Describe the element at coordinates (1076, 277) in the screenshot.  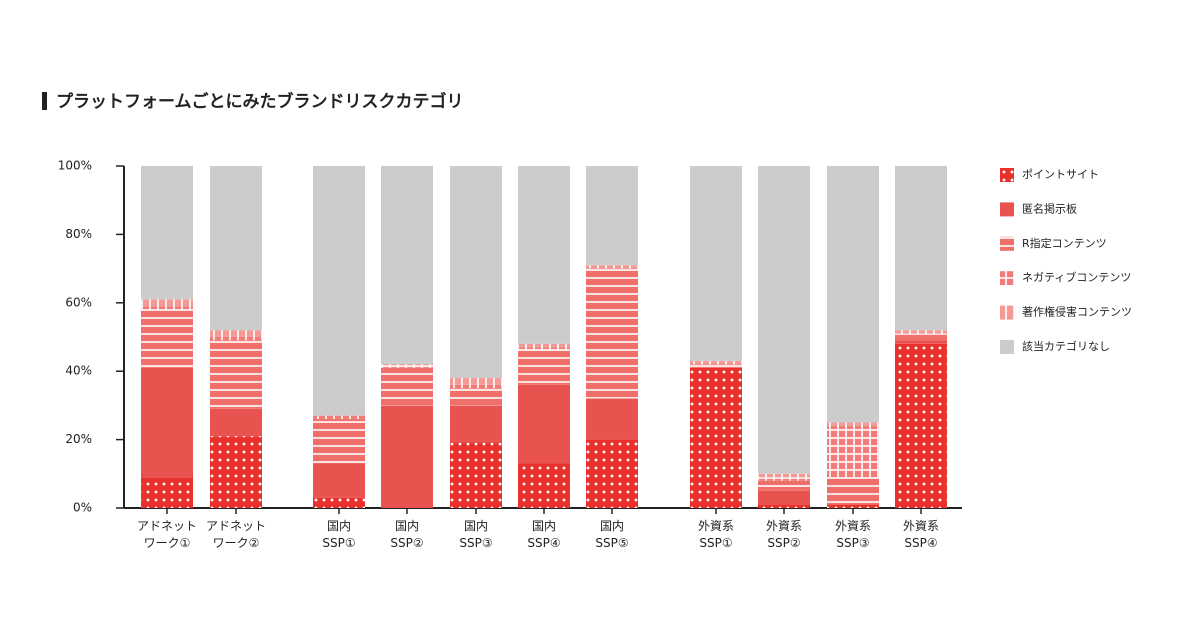
I see `legend-label: ネガティブコンテンツ` at that location.